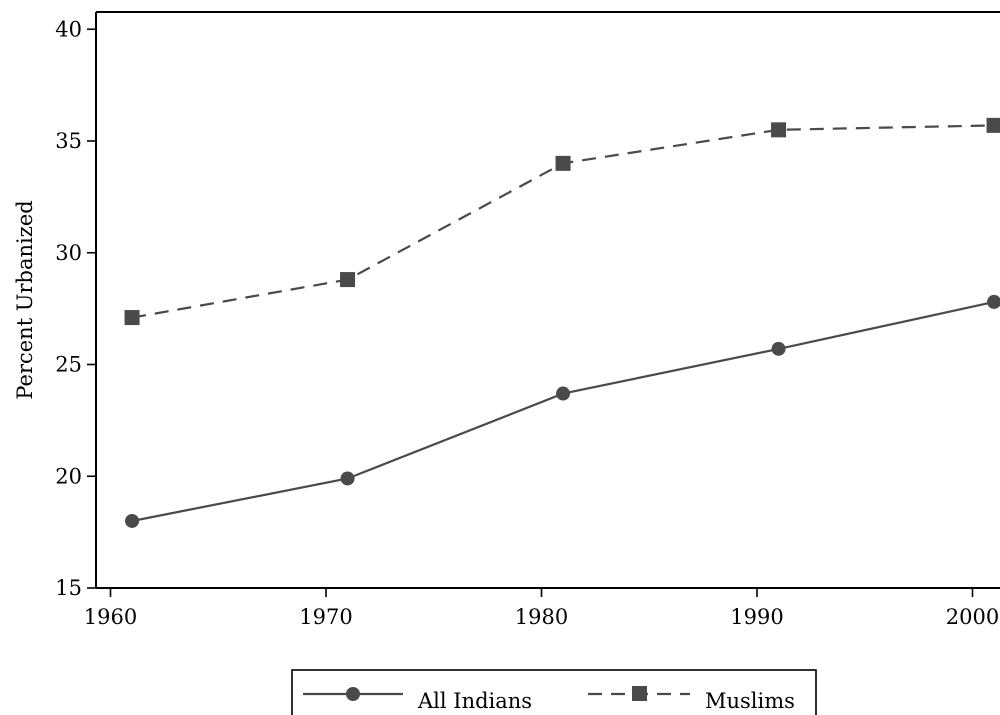 This screenshot has width=1000, height=715. What do you see at coordinates (541, 617) in the screenshot?
I see `x-tick-label: 1980` at bounding box center [541, 617].